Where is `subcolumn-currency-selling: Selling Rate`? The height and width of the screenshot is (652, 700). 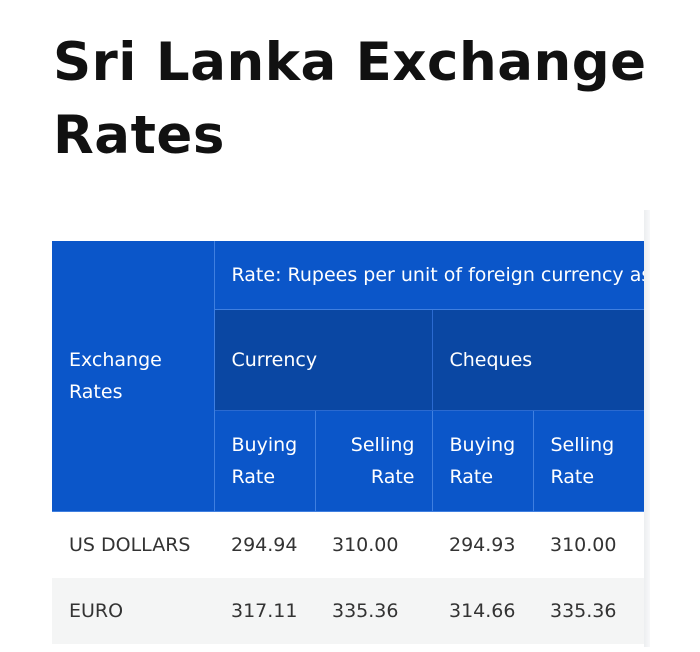
subcolumn-currency-selling: Selling Rate is located at coordinates (373, 460).